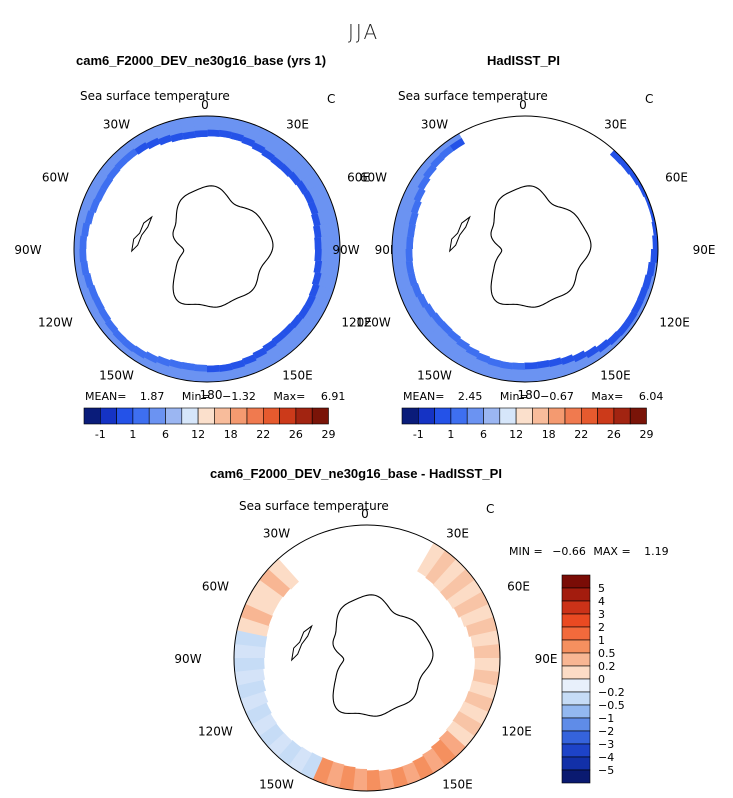  I want to click on colorbar-tick-label: 6, so click(165, 434).